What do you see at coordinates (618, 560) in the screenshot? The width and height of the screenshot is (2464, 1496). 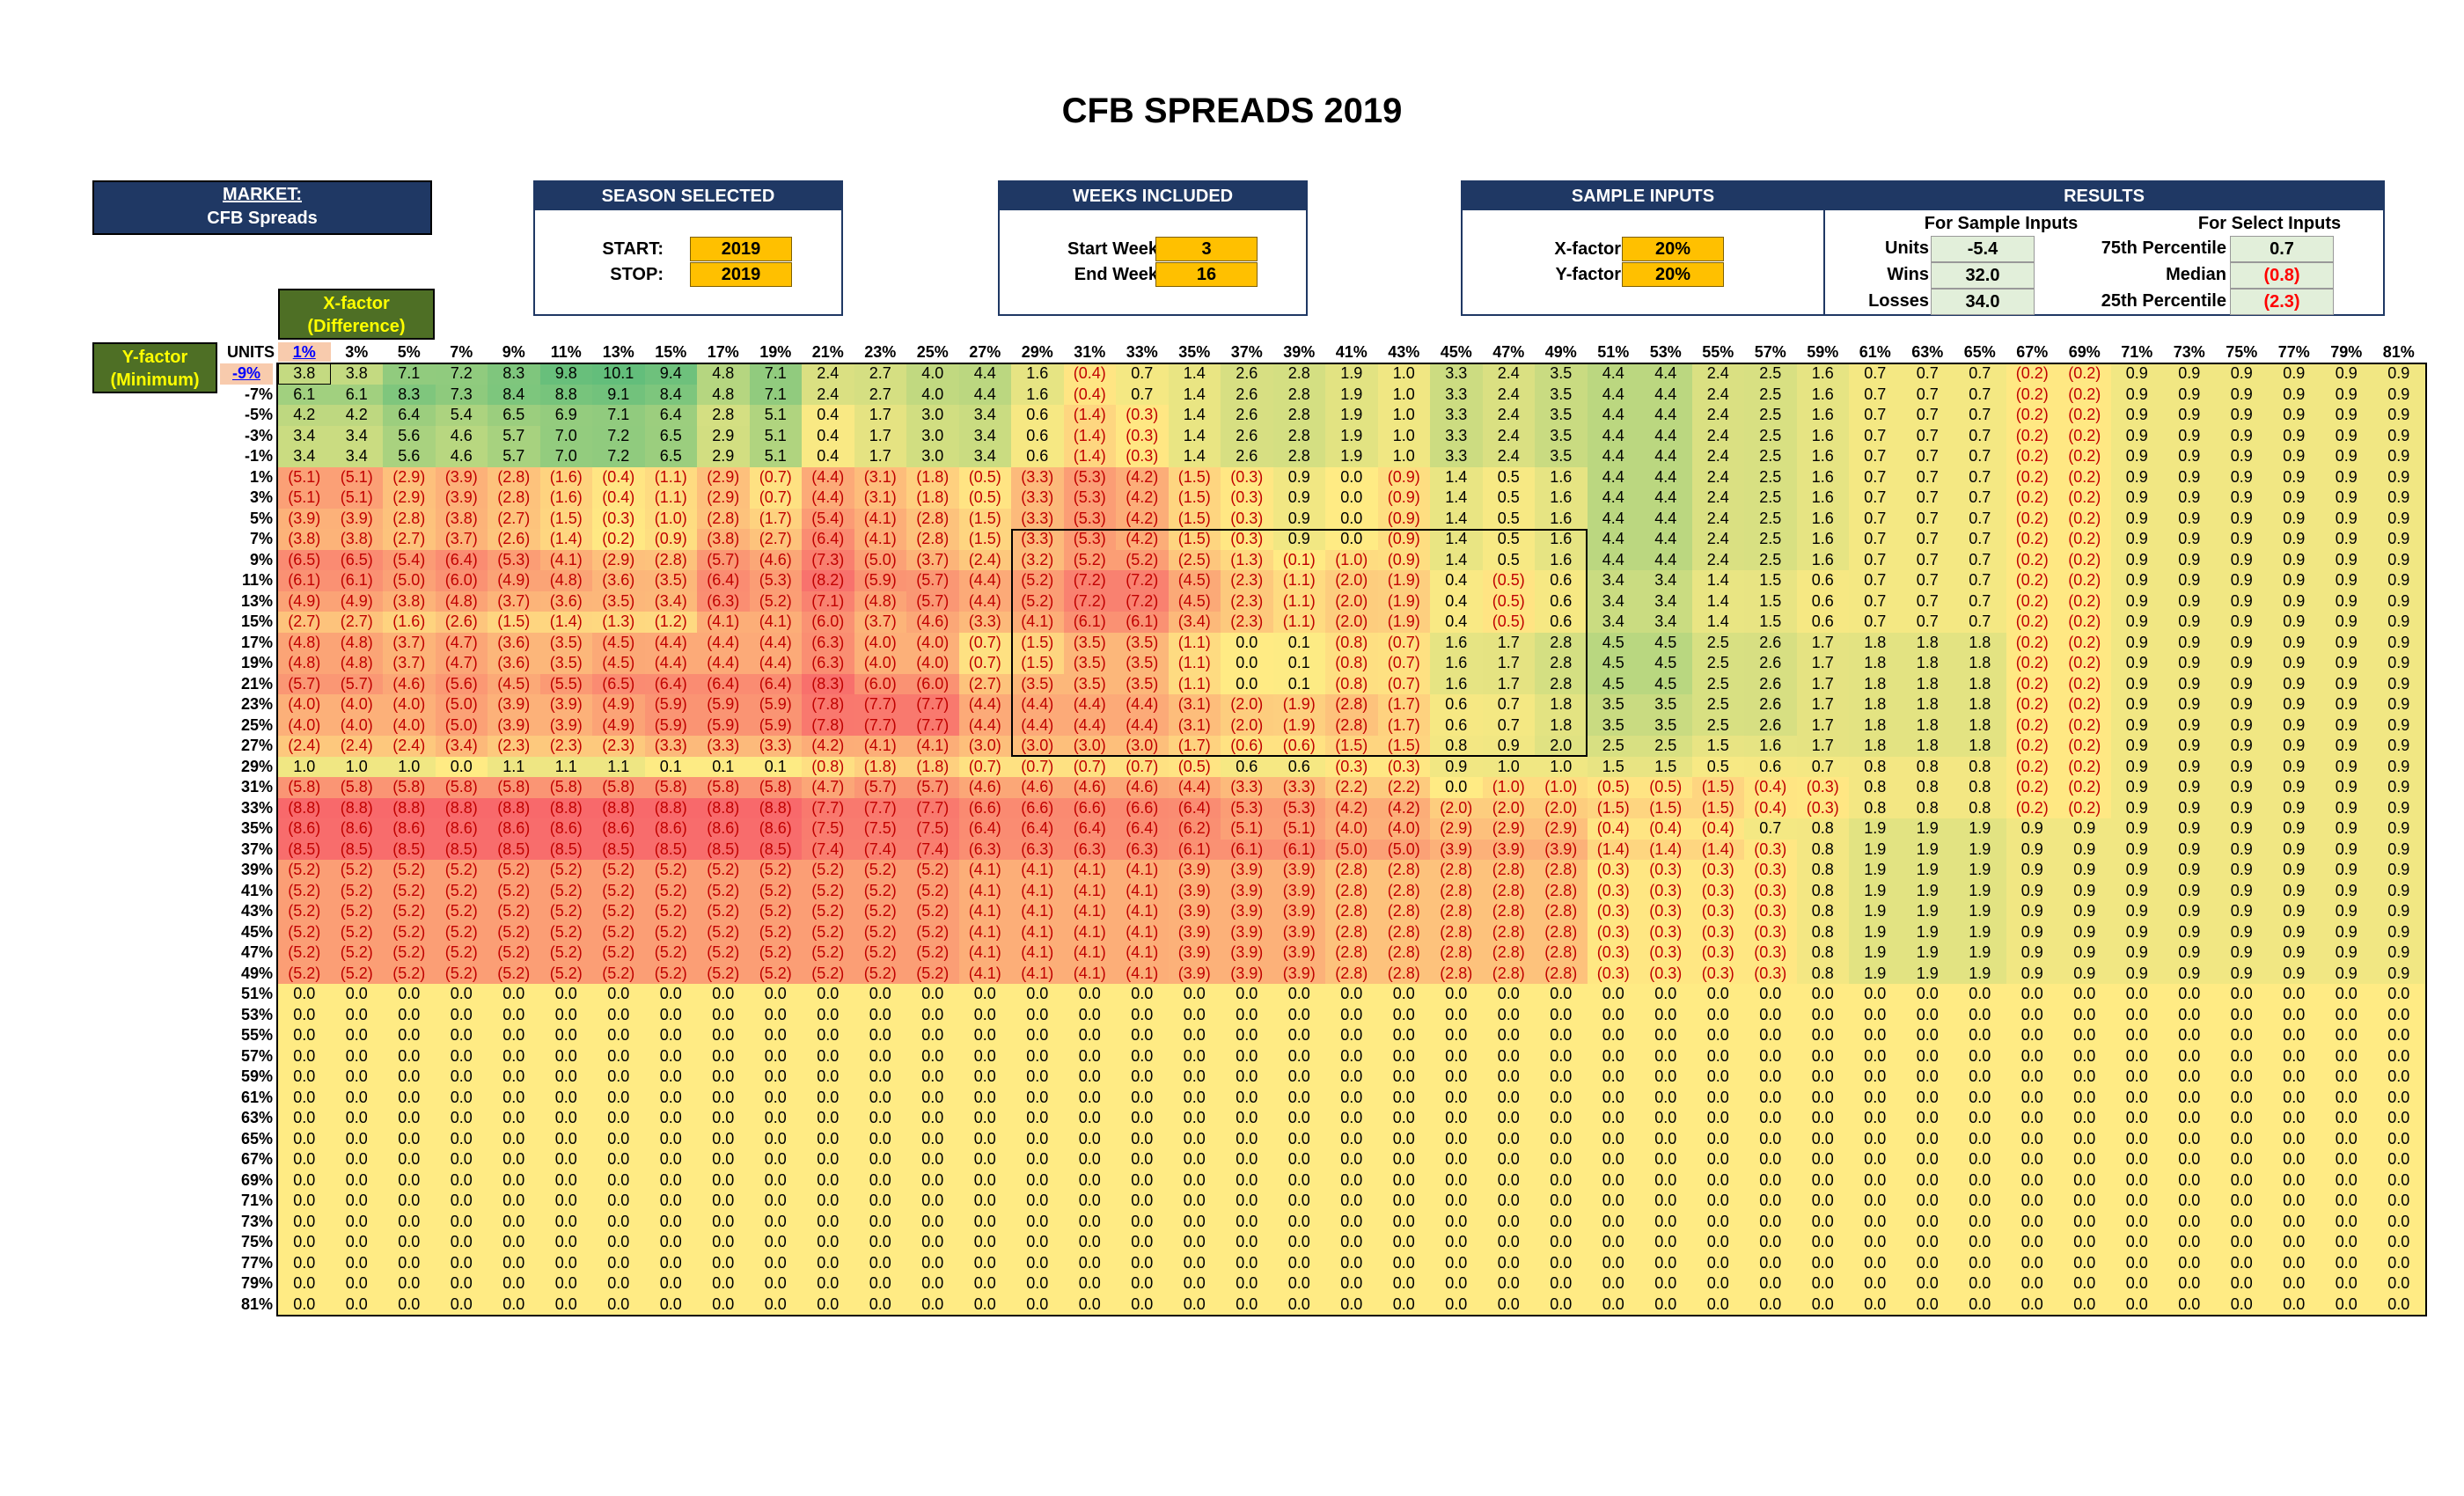 I see `grid-cell: (2.9)` at bounding box center [618, 560].